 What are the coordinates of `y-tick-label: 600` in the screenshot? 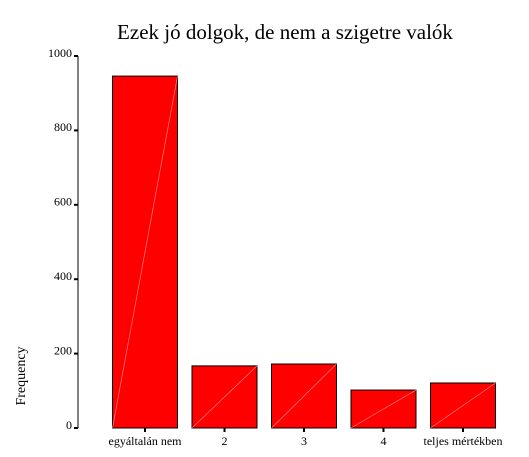 It's located at (63, 202).